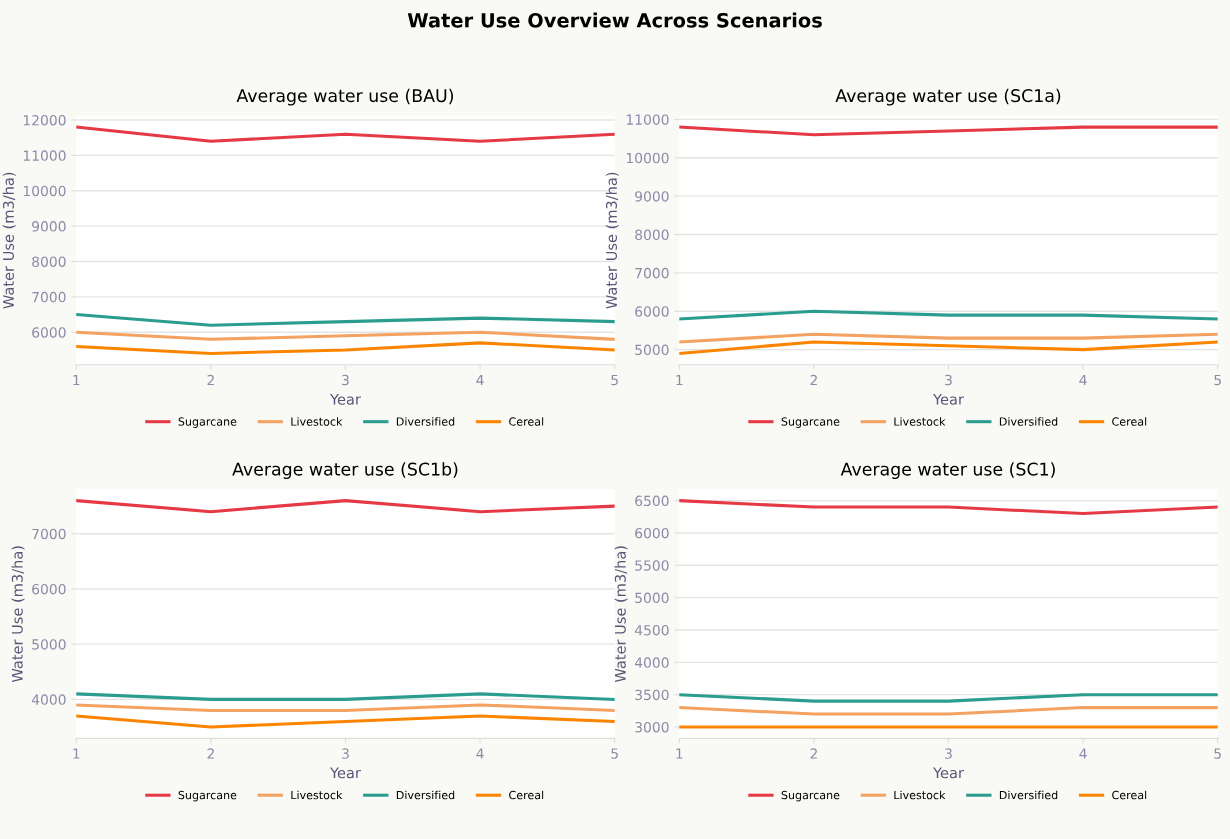 The height and width of the screenshot is (839, 1230). What do you see at coordinates (345, 471) in the screenshot?
I see `chart-title: Average water use (SC1b)` at bounding box center [345, 471].